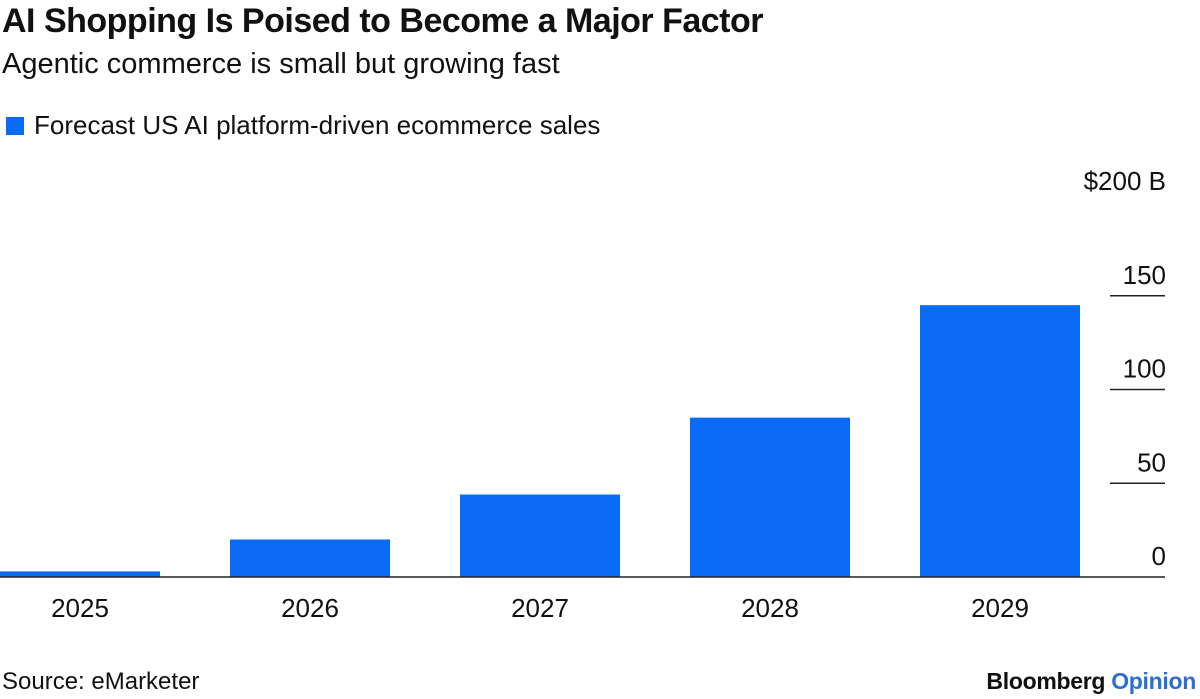 The height and width of the screenshot is (699, 1200). I want to click on bar-2025, so click(80, 574).